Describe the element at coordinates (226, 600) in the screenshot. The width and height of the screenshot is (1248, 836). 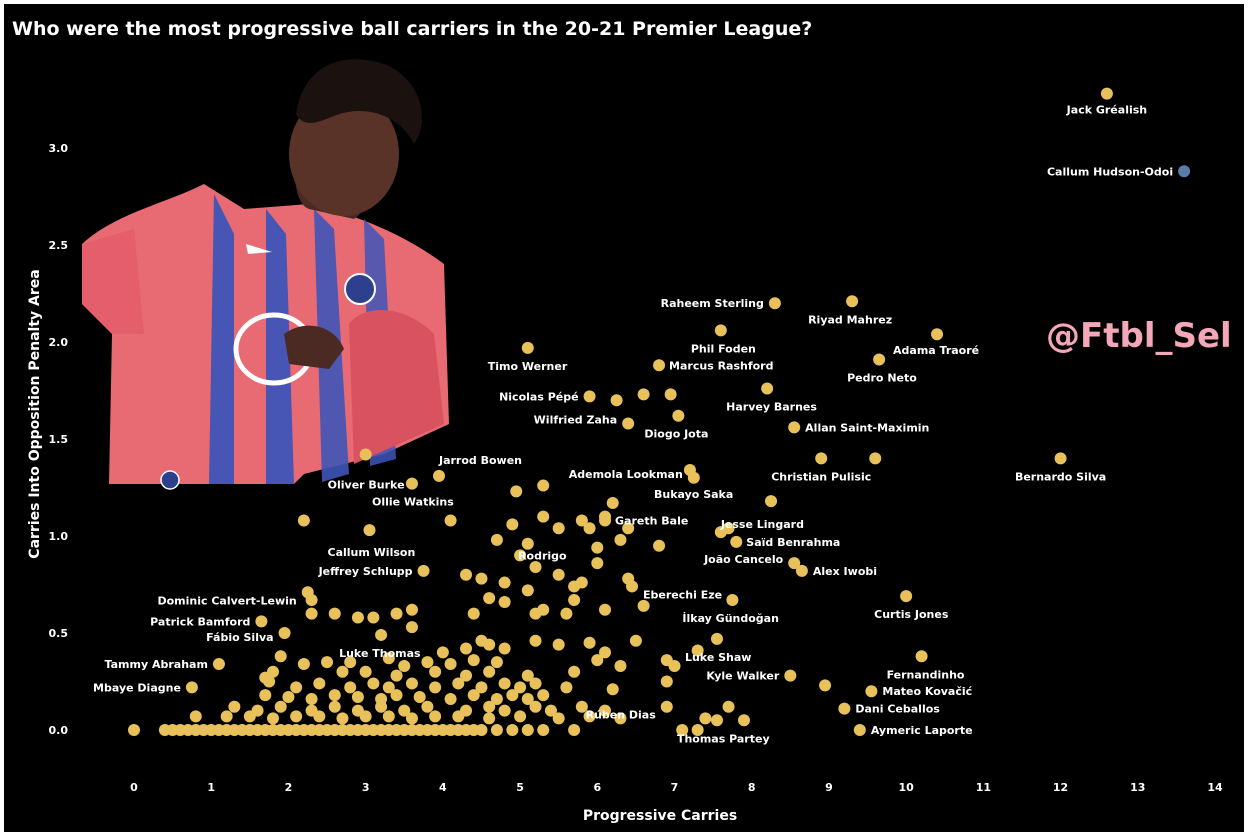
I see `point-label: Dominic Calvert-Lewin` at that location.